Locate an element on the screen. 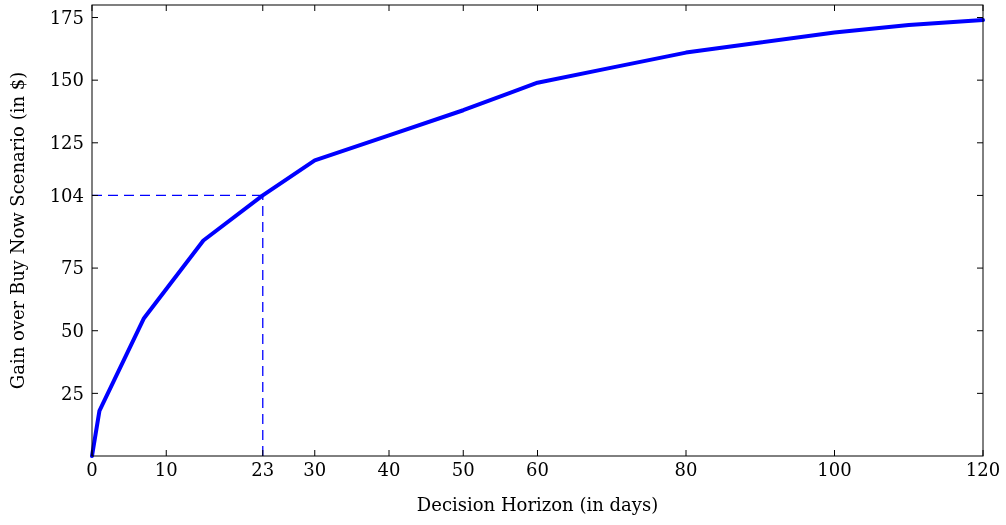 The width and height of the screenshot is (1006, 525). y-tick-label: 175 is located at coordinates (66, 17).